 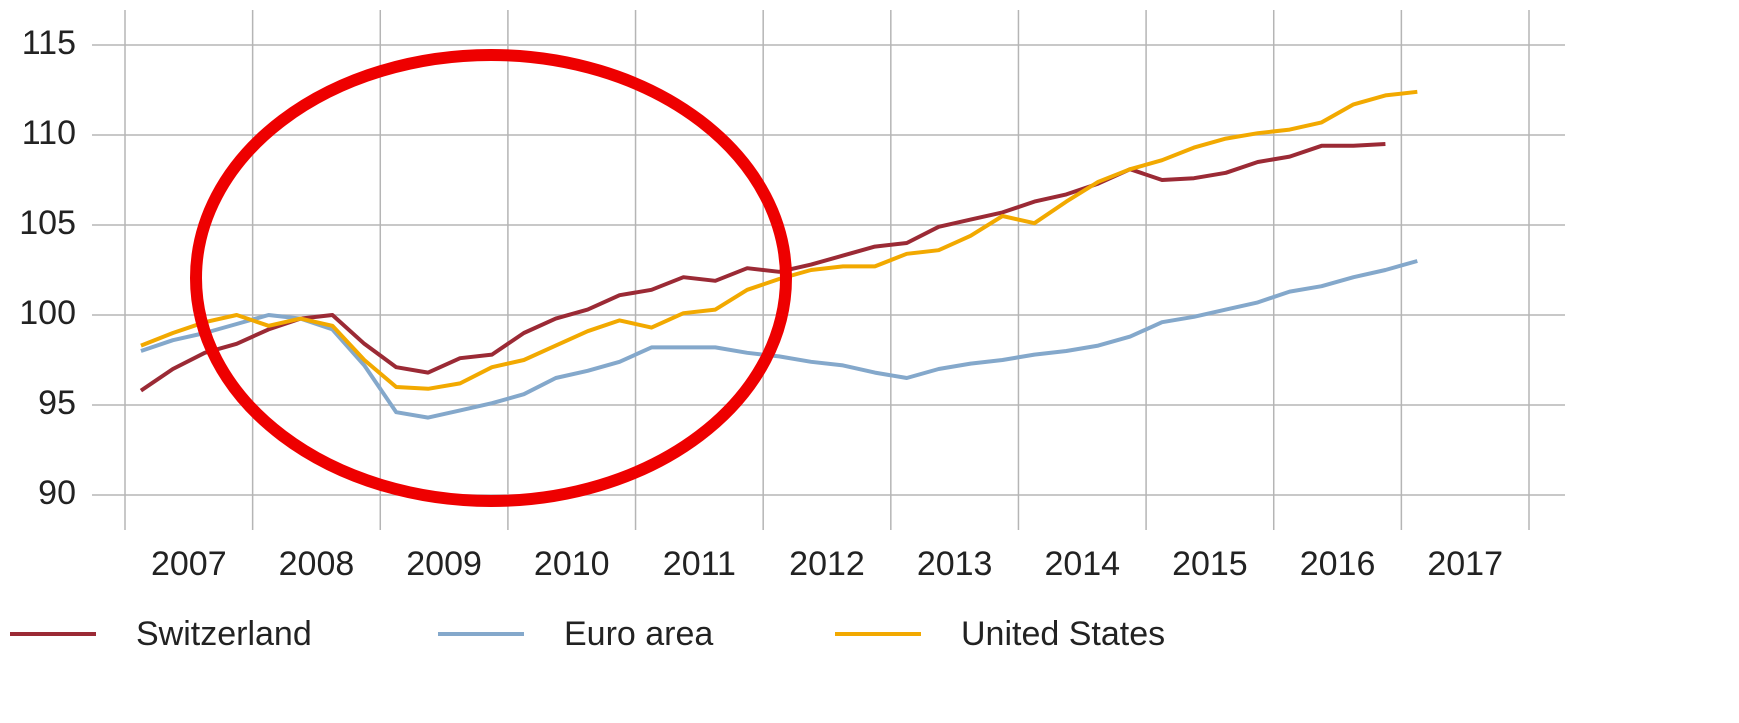 What do you see at coordinates (49, 133) in the screenshot?
I see `y-tick-label: 110` at bounding box center [49, 133].